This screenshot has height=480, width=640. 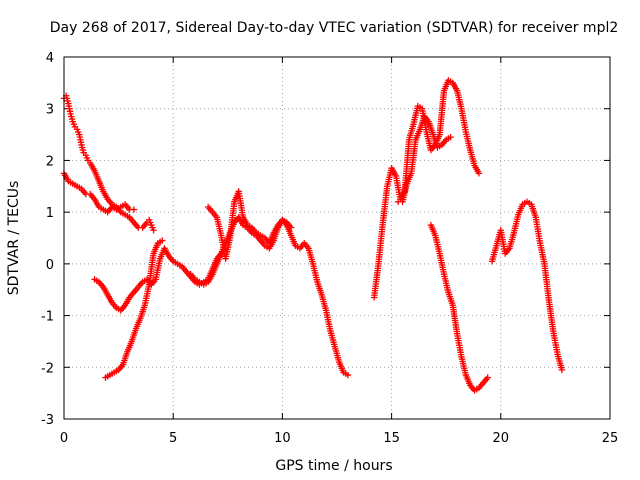 I want to click on y-tick-label: 4, so click(x=50, y=58).